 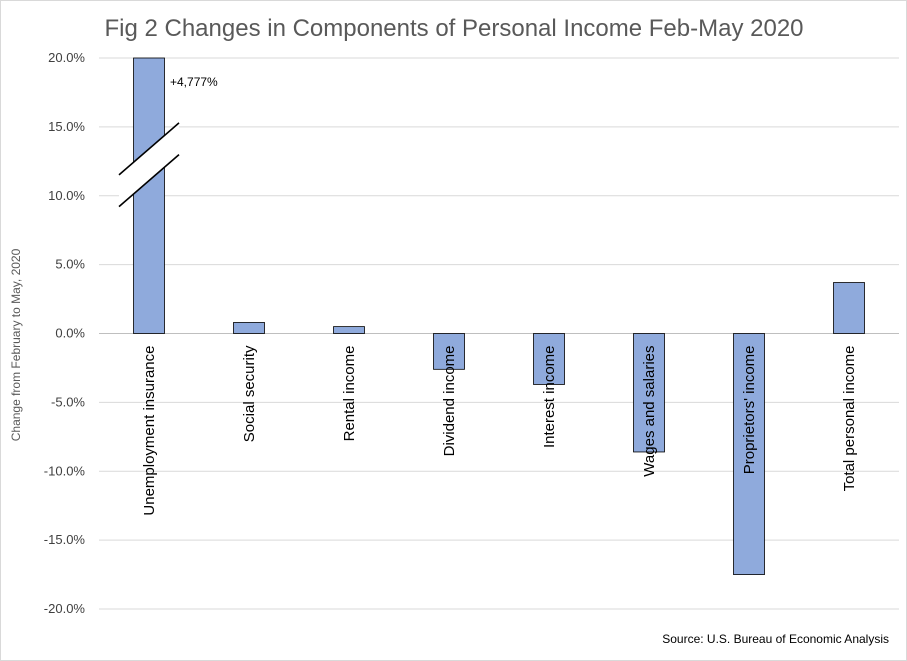 What do you see at coordinates (149, 431) in the screenshot?
I see `category-label: Unemployment insurance` at bounding box center [149, 431].